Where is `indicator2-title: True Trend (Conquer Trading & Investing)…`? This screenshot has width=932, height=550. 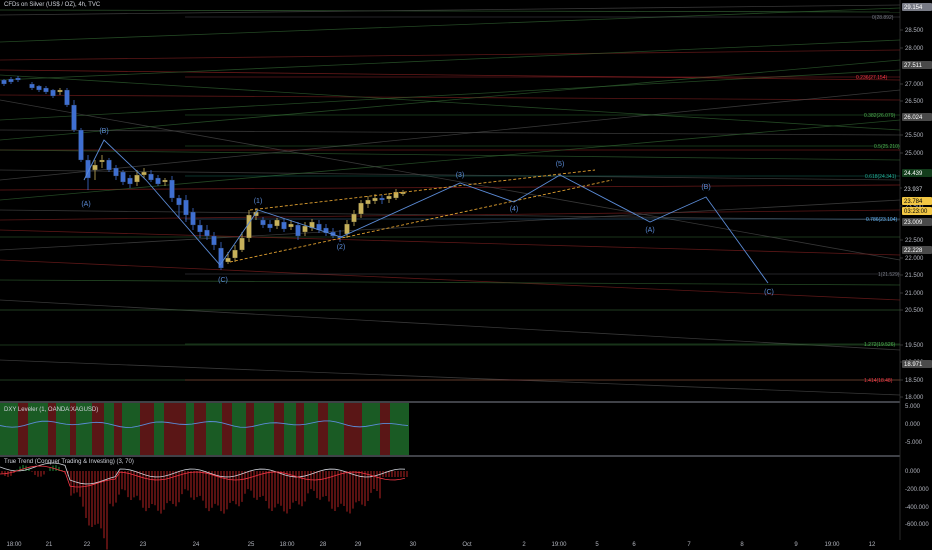 indicator2-title: True Trend (Conquer Trading & Investing)… is located at coordinates (69, 462).